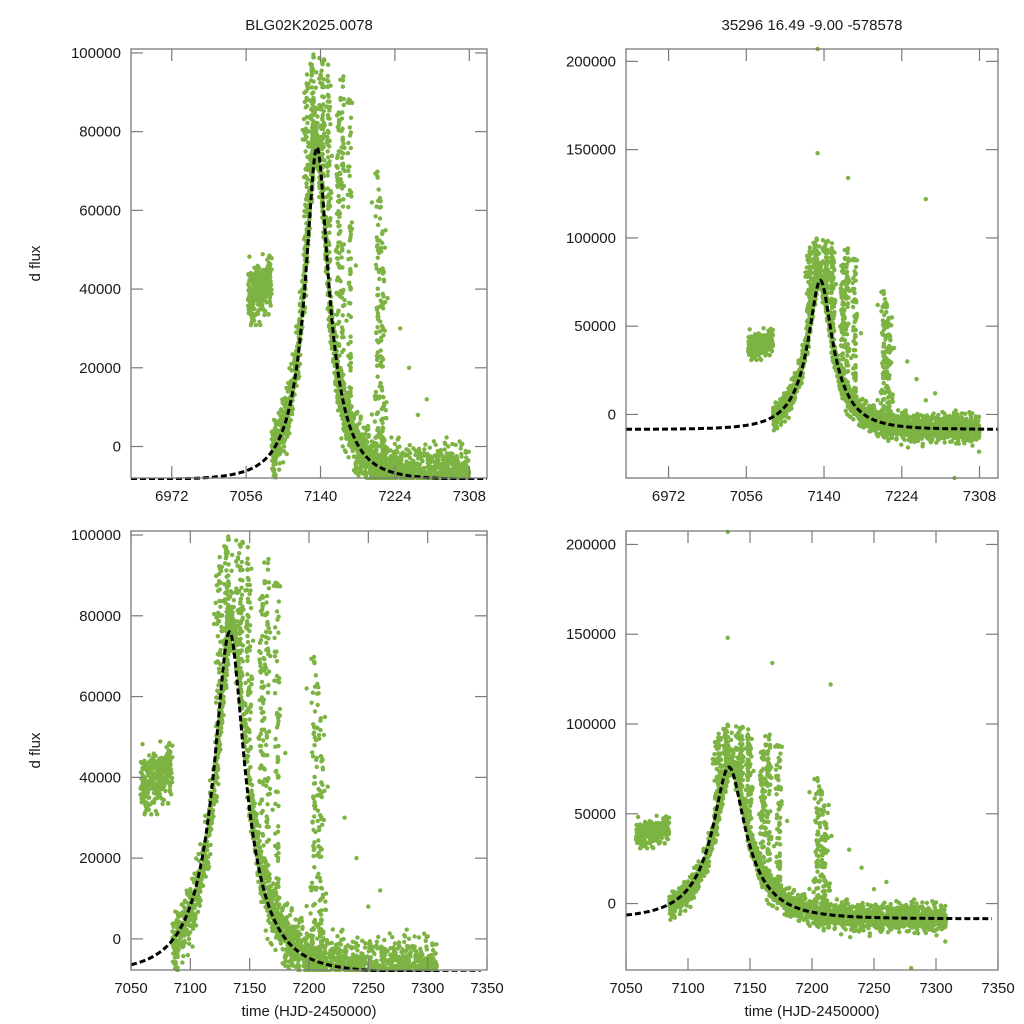  What do you see at coordinates (96, 53) in the screenshot?
I see `y-tick-label: 100000` at bounding box center [96, 53].